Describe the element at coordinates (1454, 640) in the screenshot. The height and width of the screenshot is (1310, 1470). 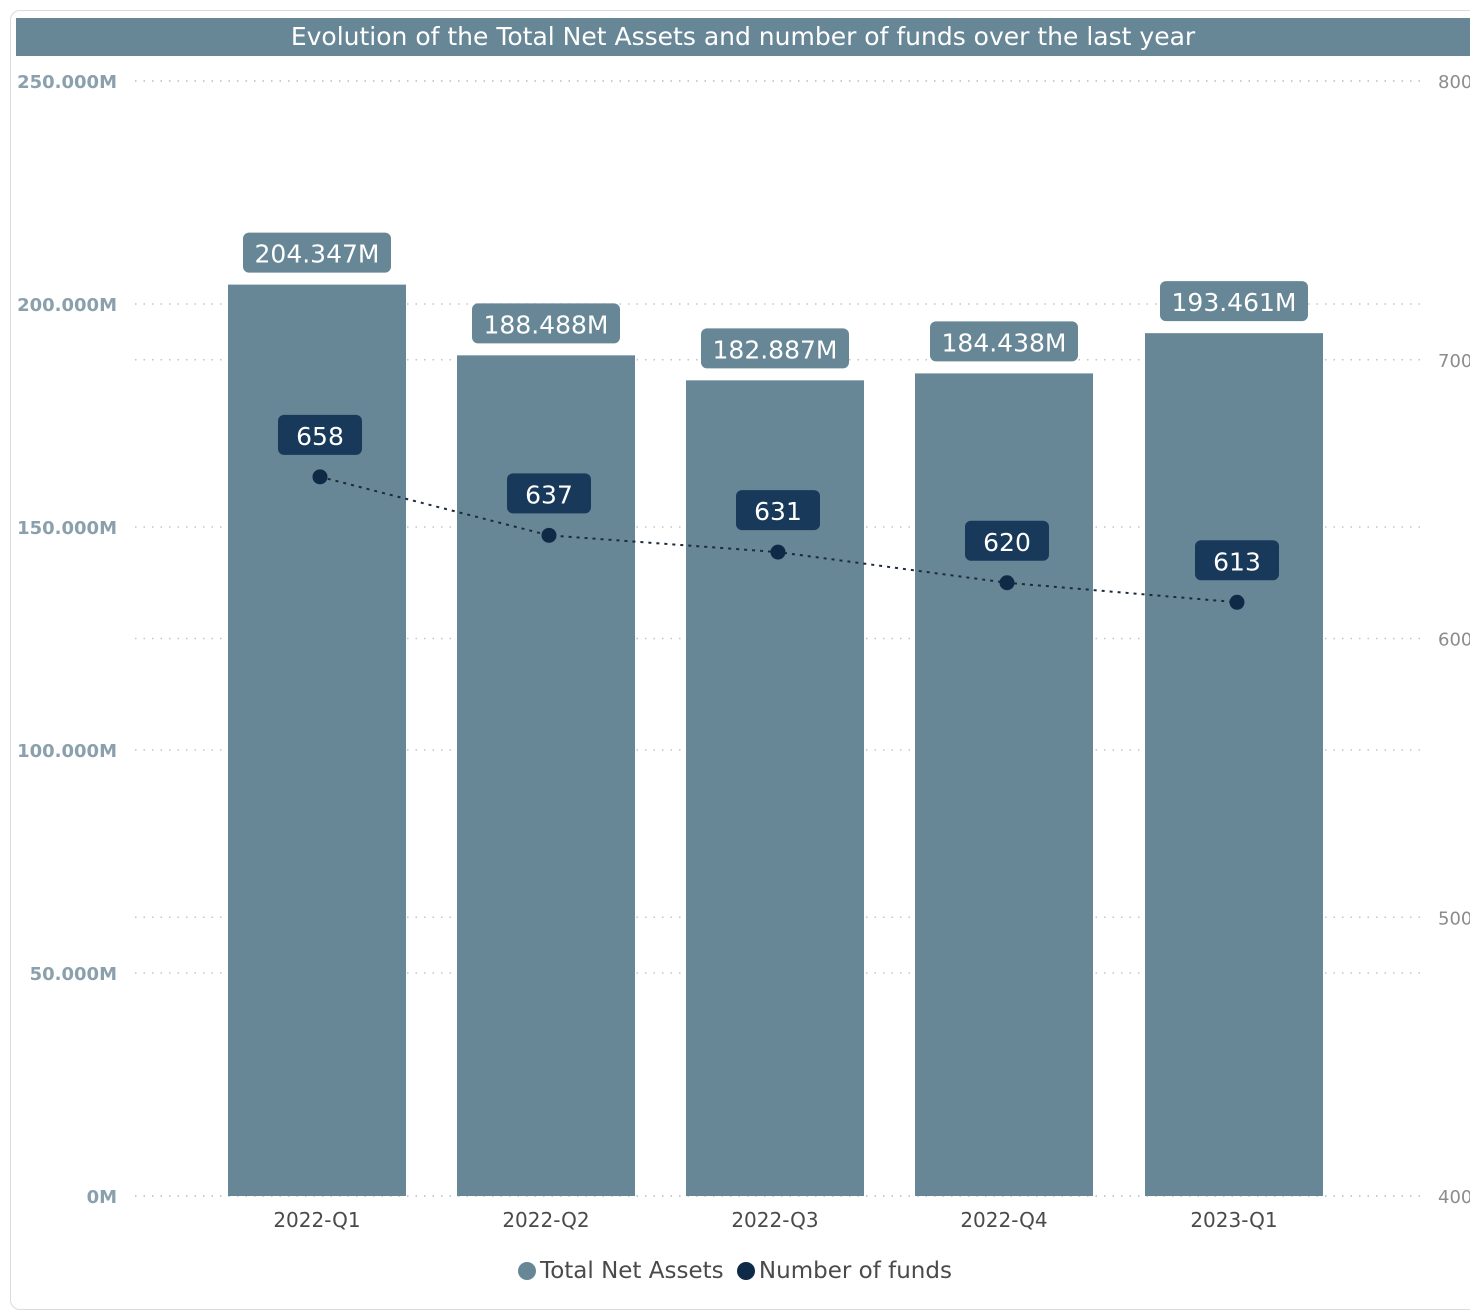
I see `y-right-tick-label: 600` at that location.